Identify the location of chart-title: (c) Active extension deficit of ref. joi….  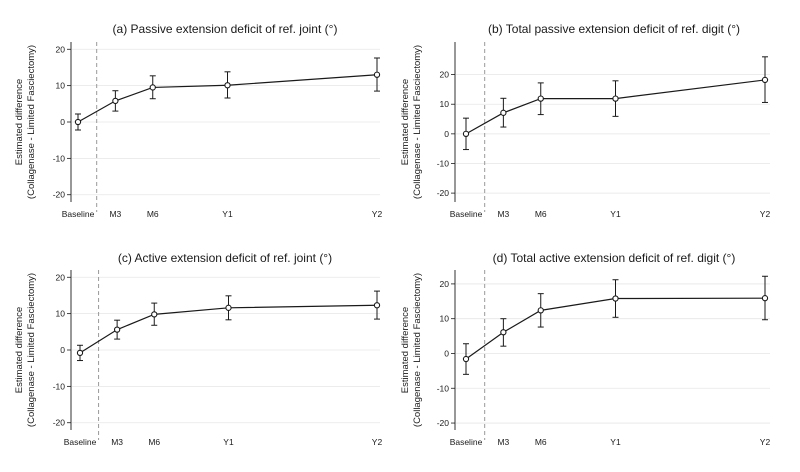
(225, 258).